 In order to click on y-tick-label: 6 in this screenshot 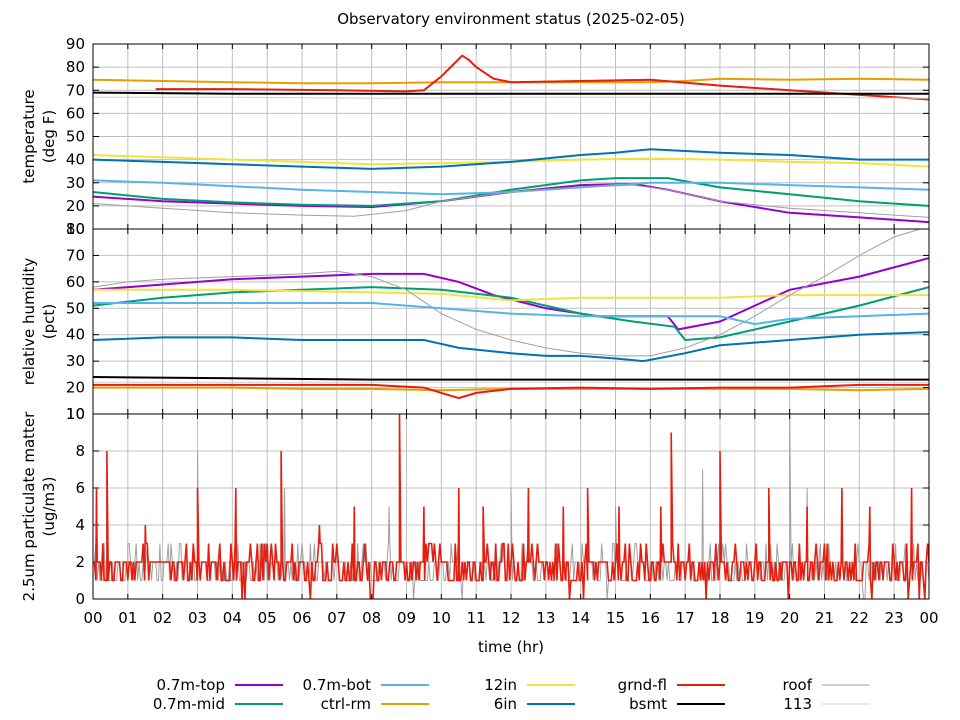, I will do `click(80, 488)`.